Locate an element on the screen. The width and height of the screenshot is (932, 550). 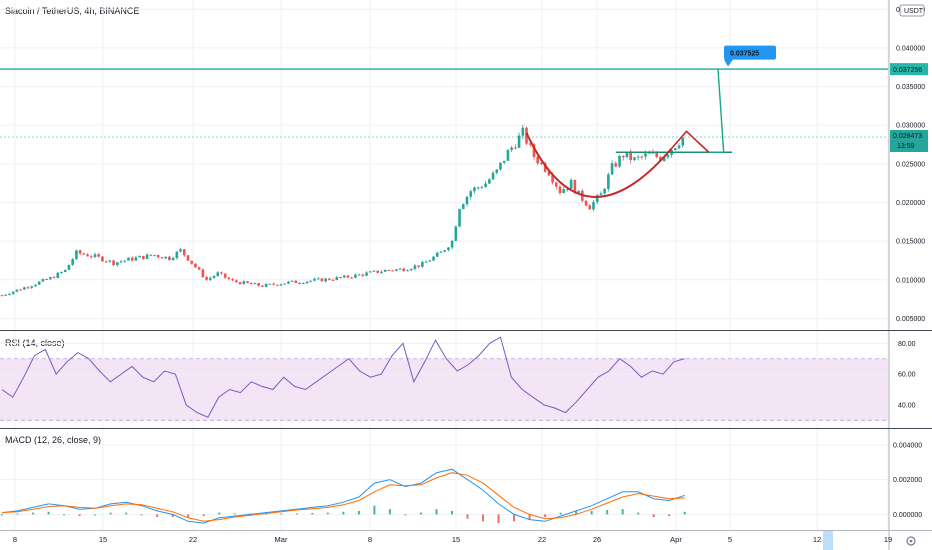
resistance-price-label: 0.037256 is located at coordinates (907, 70).